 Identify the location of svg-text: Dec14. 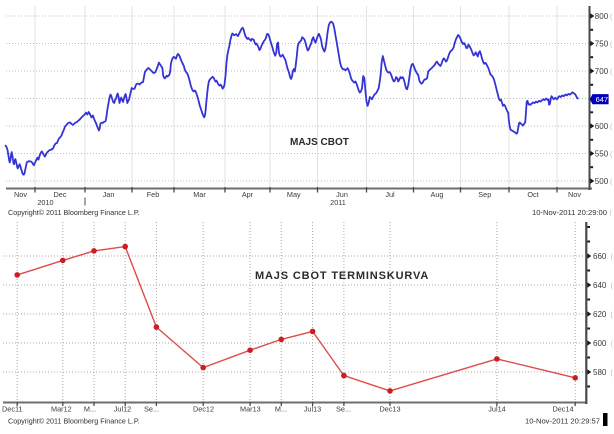
(562, 409).